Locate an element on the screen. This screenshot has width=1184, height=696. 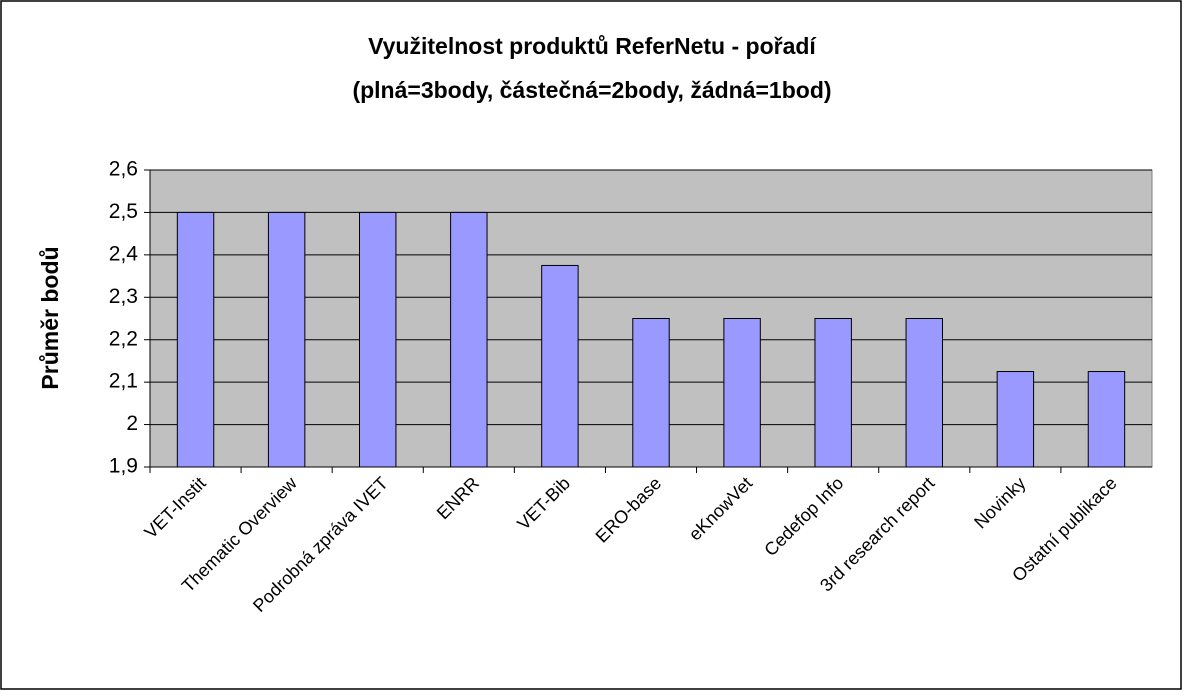
y-axis-label: Průměr bodů is located at coordinates (50, 317).